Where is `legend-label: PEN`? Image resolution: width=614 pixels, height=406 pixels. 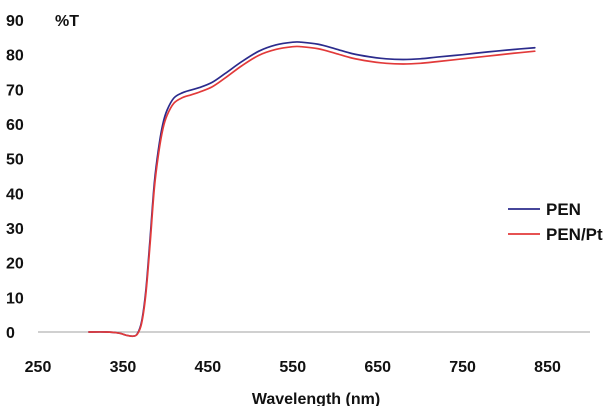
legend-label: PEN is located at coordinates (563, 209).